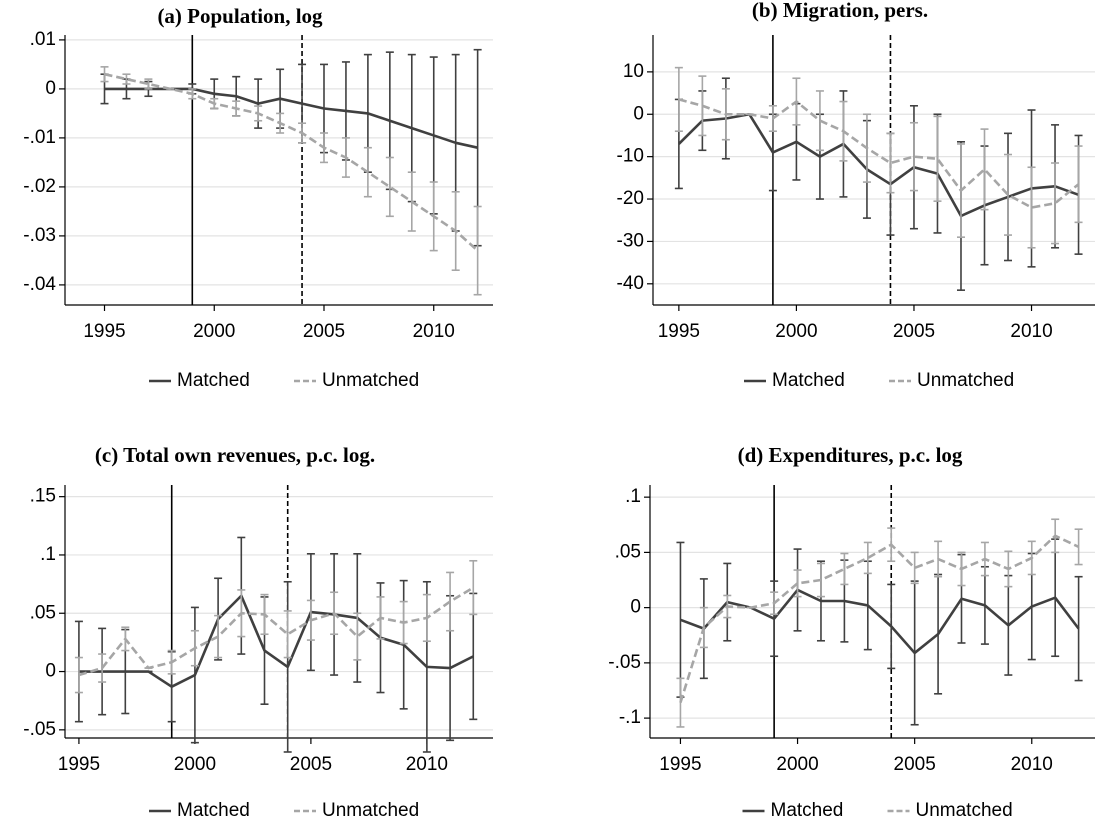 This screenshot has height=825, width=1100. Describe the element at coordinates (39, 235) in the screenshot. I see `y-tick-label: -.03` at that location.